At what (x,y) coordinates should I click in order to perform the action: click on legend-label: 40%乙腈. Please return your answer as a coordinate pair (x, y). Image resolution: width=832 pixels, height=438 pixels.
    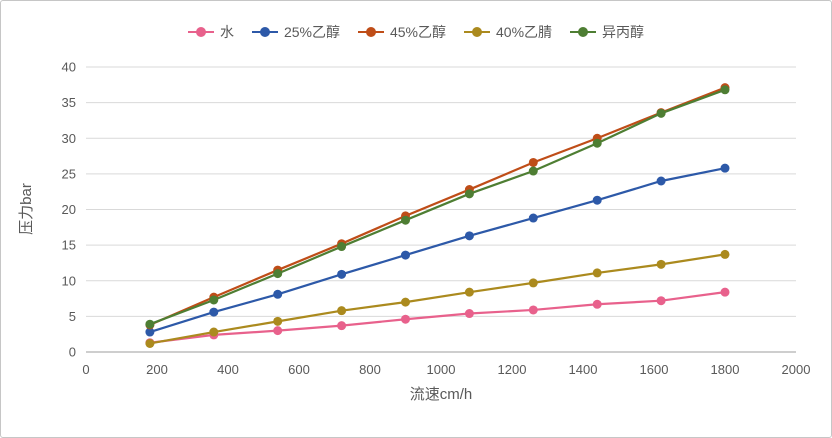
    Looking at the image, I should click on (524, 32).